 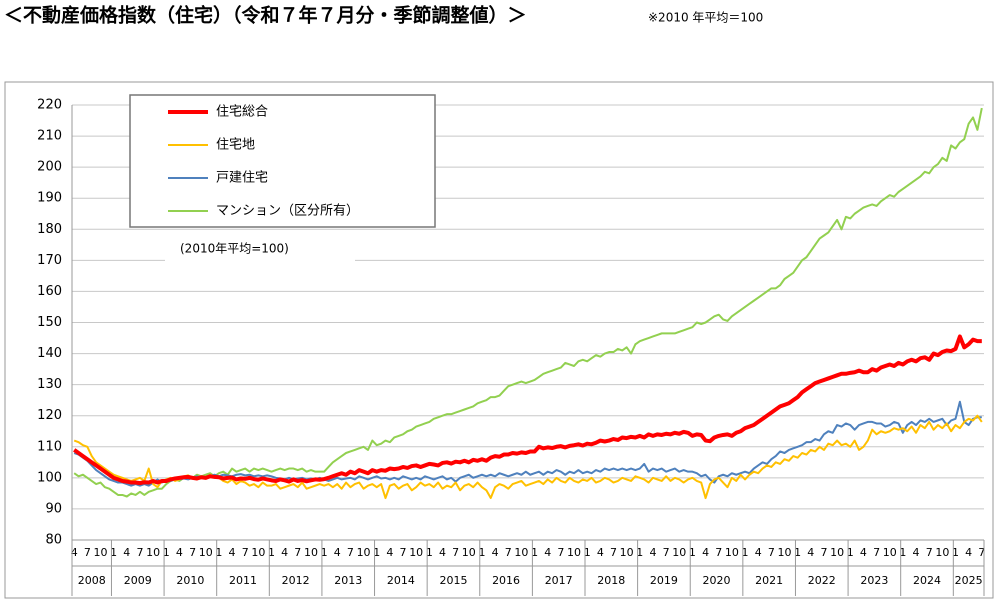 I want to click on y-tick-label: 120, so click(x=49, y=415).